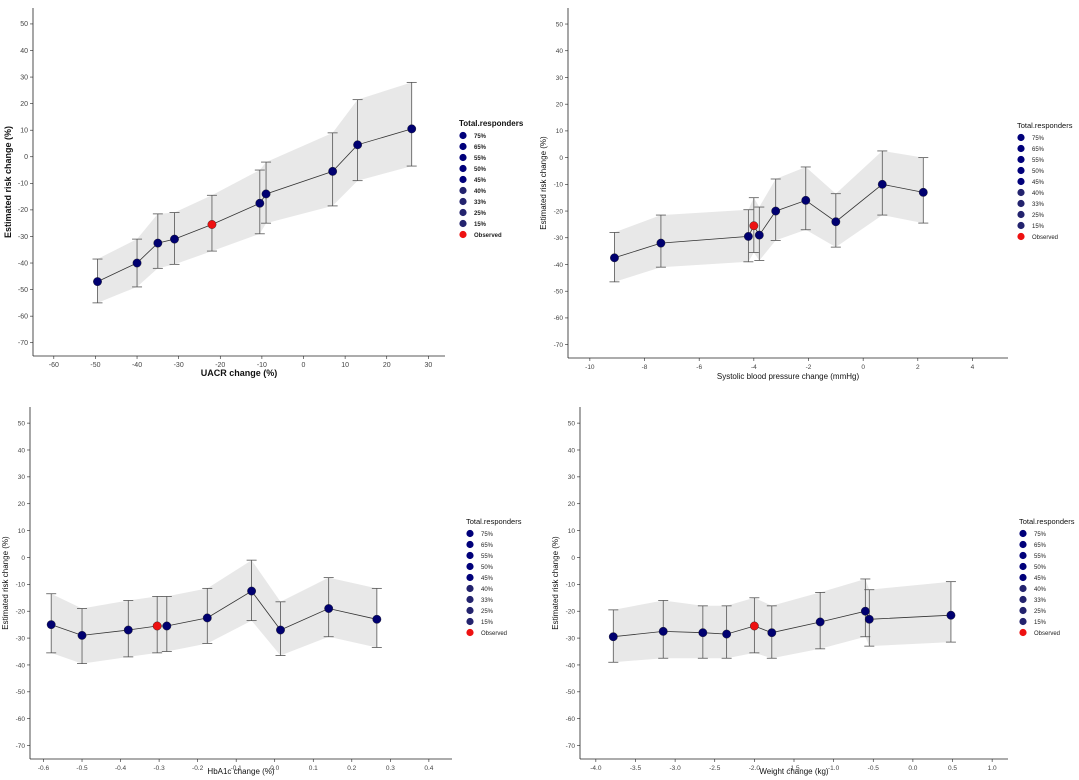  I want to click on y-tick-label: -20, so click(21, 612).